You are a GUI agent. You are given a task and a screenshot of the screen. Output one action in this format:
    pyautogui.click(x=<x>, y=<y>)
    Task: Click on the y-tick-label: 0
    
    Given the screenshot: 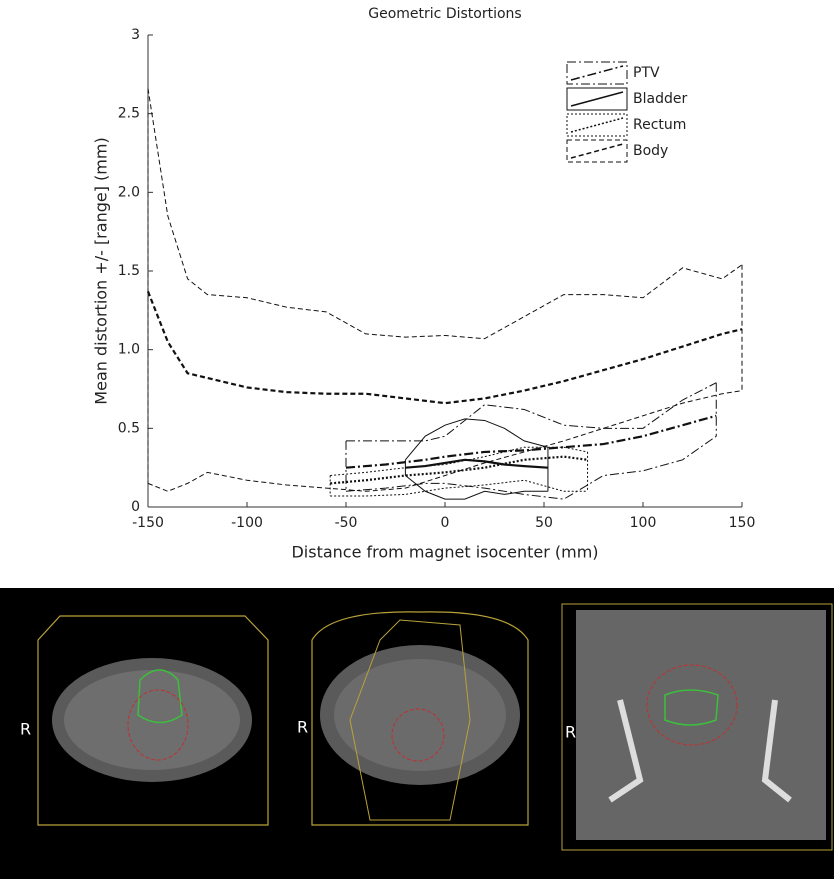 What is the action you would take?
    pyautogui.click(x=135, y=507)
    